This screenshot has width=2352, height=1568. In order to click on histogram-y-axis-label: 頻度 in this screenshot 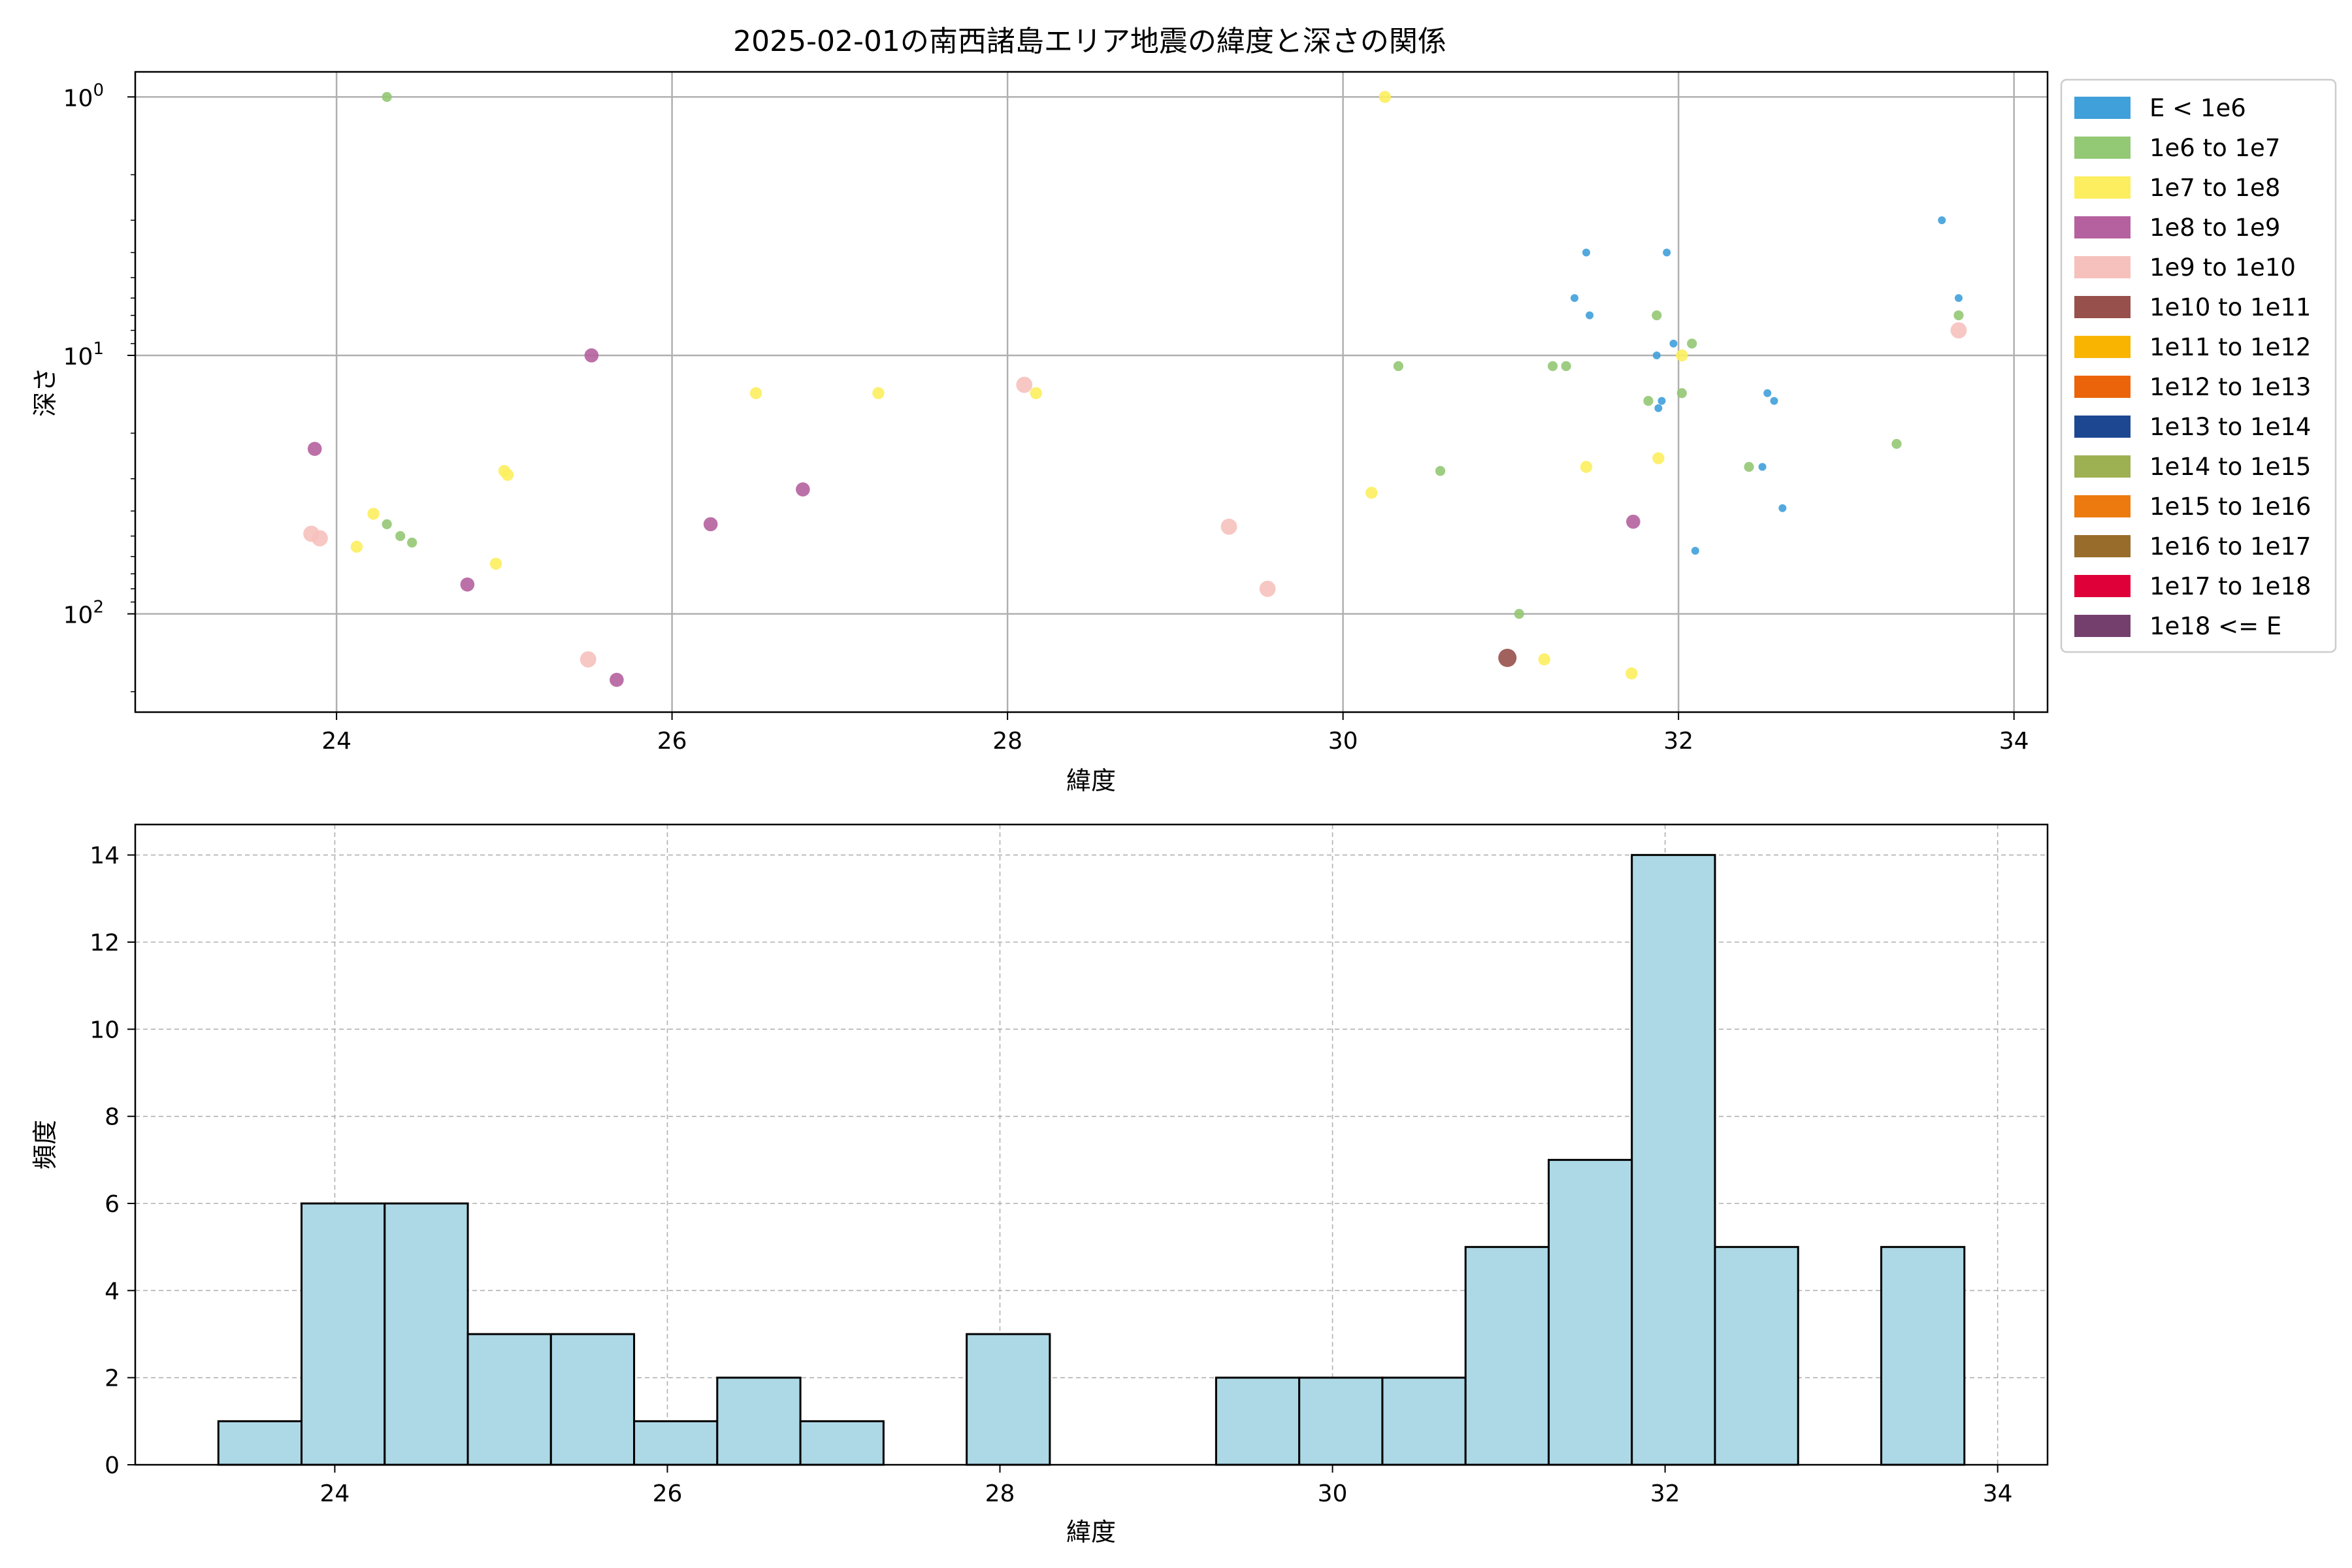, I will do `click(45, 1144)`.